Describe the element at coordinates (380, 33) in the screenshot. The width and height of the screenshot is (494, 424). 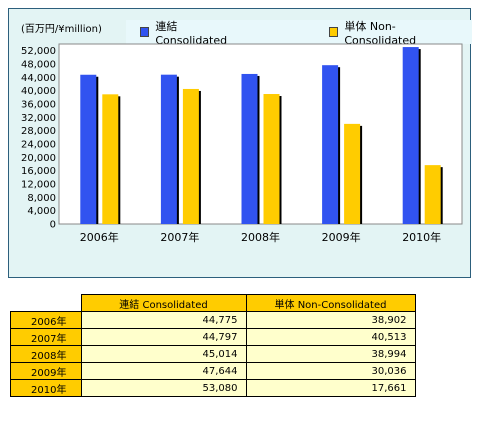
I see `legend-label-non-consolidated: 単体 Non-Consolidated` at that location.